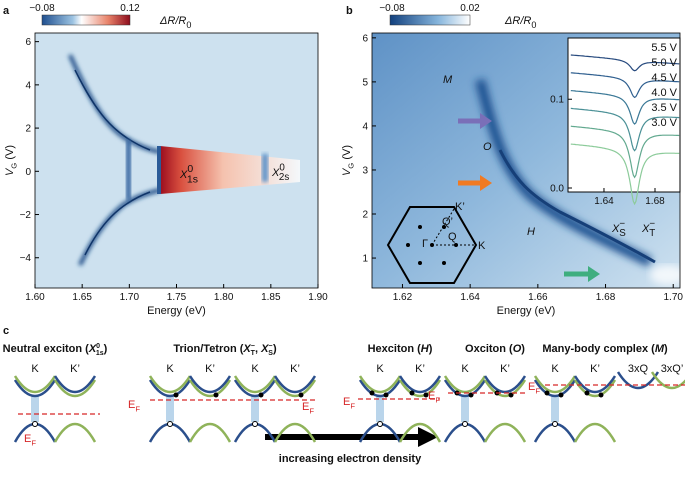 The image size is (685, 489). I want to click on colorbar-tick: 0.02, so click(470, 8).